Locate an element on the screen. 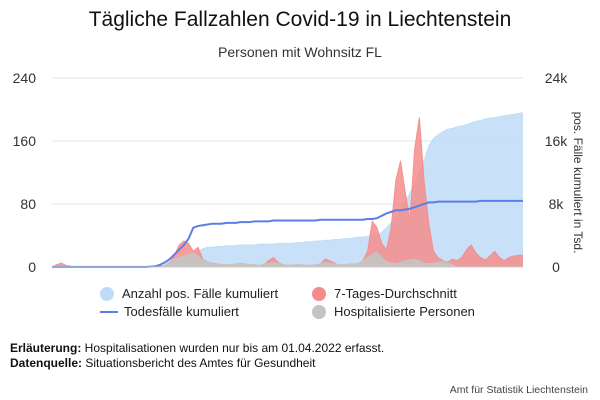 The width and height of the screenshot is (600, 400). series-hospitalized is located at coordinates (255, 259).